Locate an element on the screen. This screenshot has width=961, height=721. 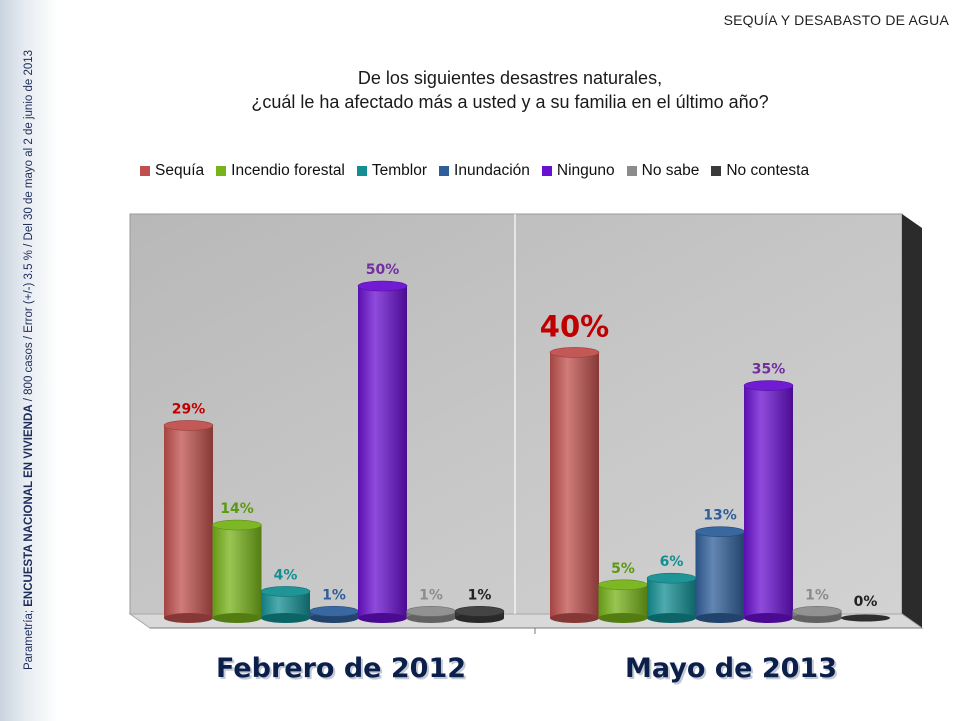
legend-label: No sabe is located at coordinates (670, 170).